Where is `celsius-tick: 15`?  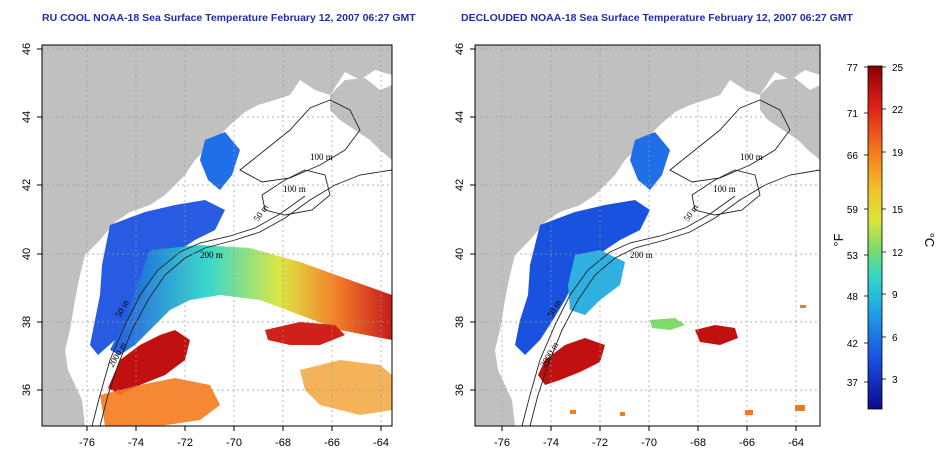
celsius-tick: 15 is located at coordinates (898, 210).